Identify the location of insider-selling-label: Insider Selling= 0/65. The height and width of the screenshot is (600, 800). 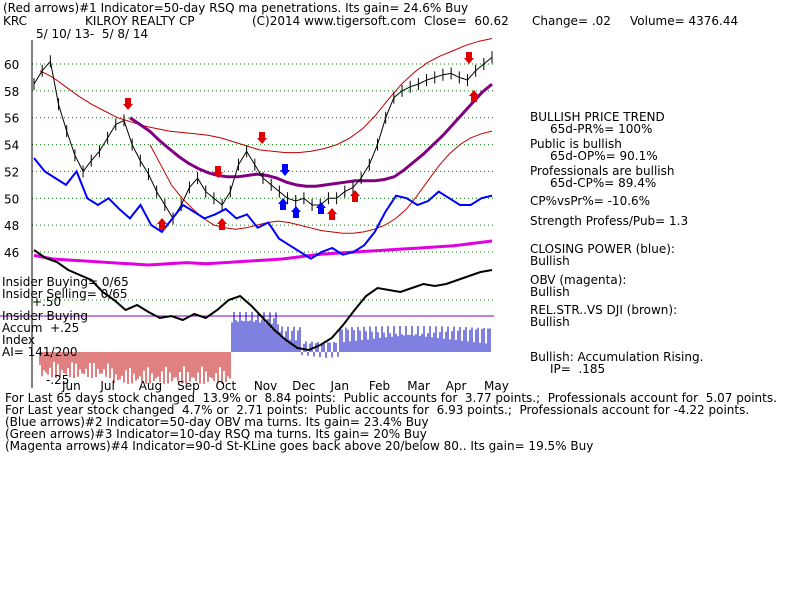
(65, 294).